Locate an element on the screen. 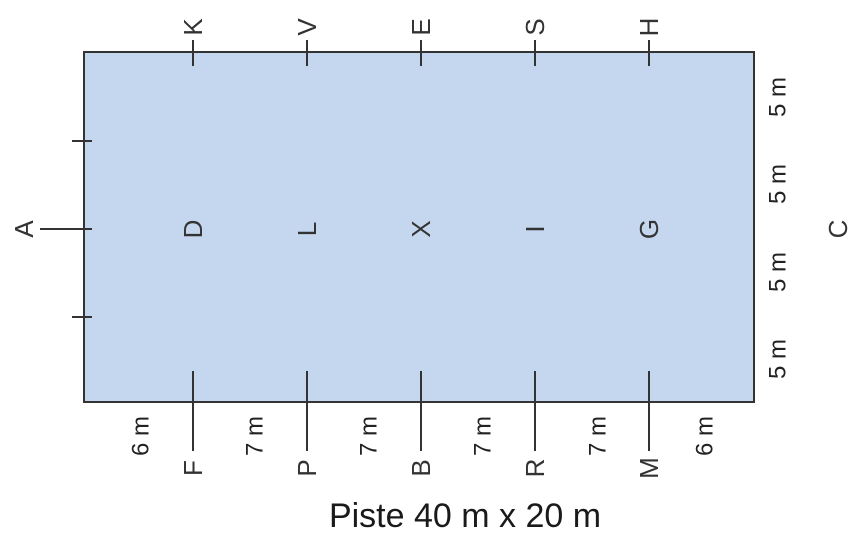  letter-f: F is located at coordinates (193, 468).